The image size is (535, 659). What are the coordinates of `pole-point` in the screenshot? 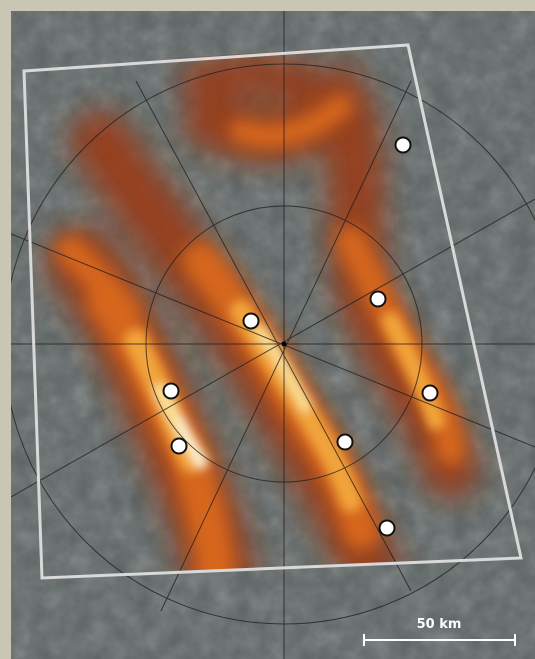 It's located at (284, 344).